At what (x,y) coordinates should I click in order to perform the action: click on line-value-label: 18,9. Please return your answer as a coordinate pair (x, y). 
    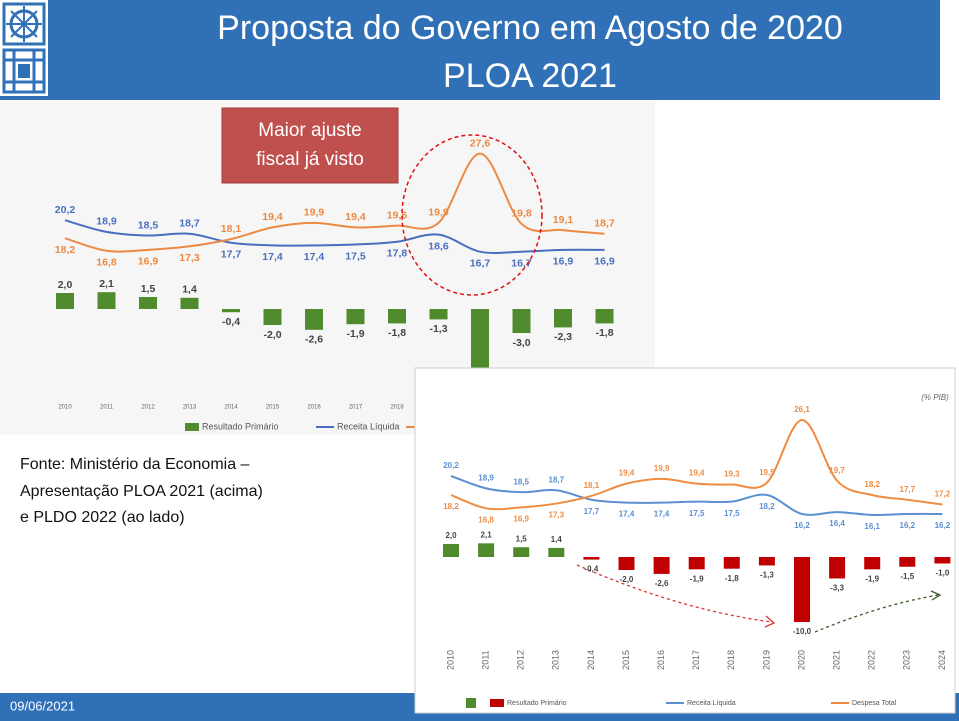
    Looking at the image, I should click on (486, 477).